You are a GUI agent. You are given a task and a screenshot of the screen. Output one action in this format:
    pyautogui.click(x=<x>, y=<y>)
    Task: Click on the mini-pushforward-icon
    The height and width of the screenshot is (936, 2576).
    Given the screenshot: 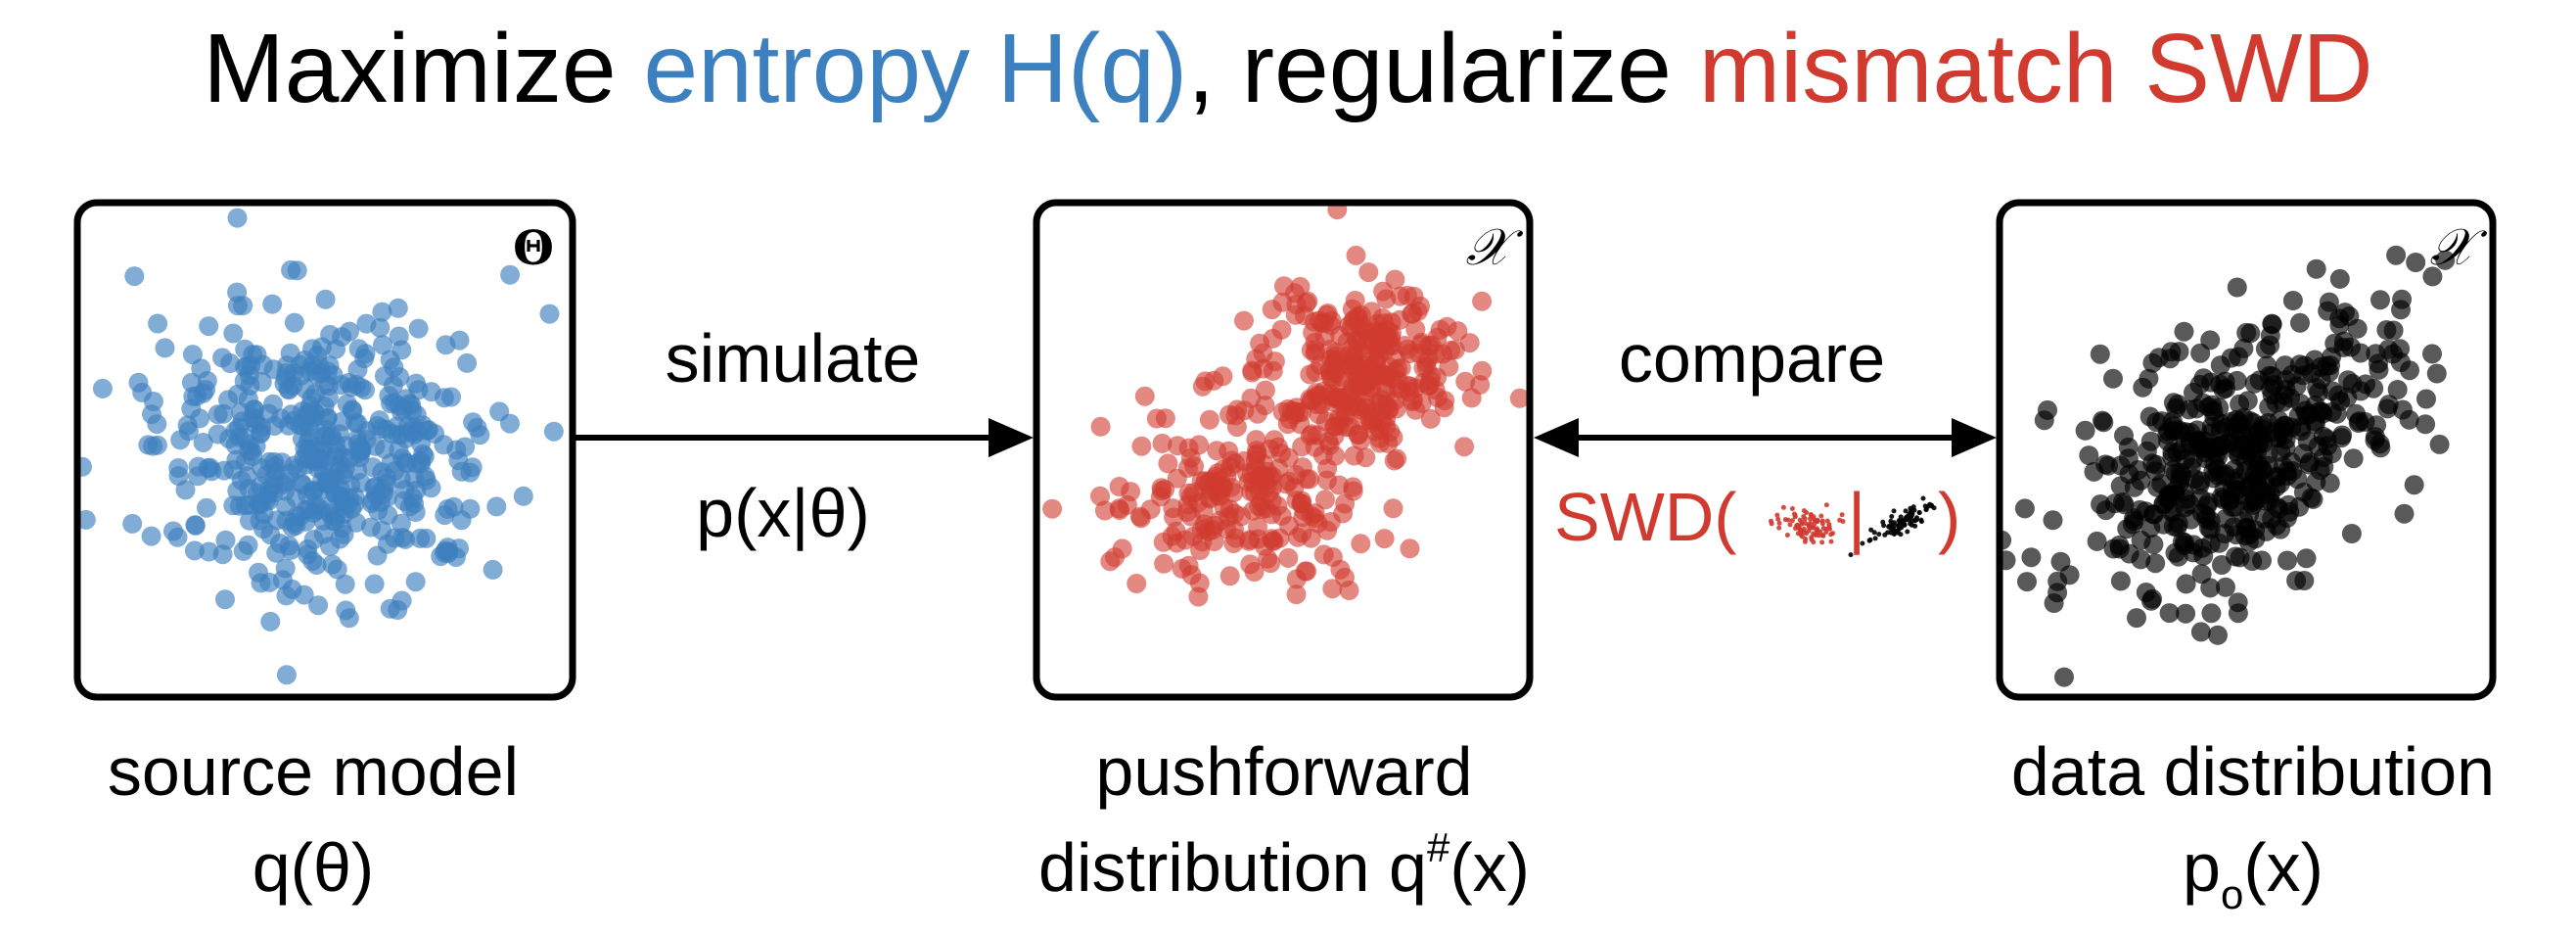 What is the action you would take?
    pyautogui.click(x=1807, y=523)
    